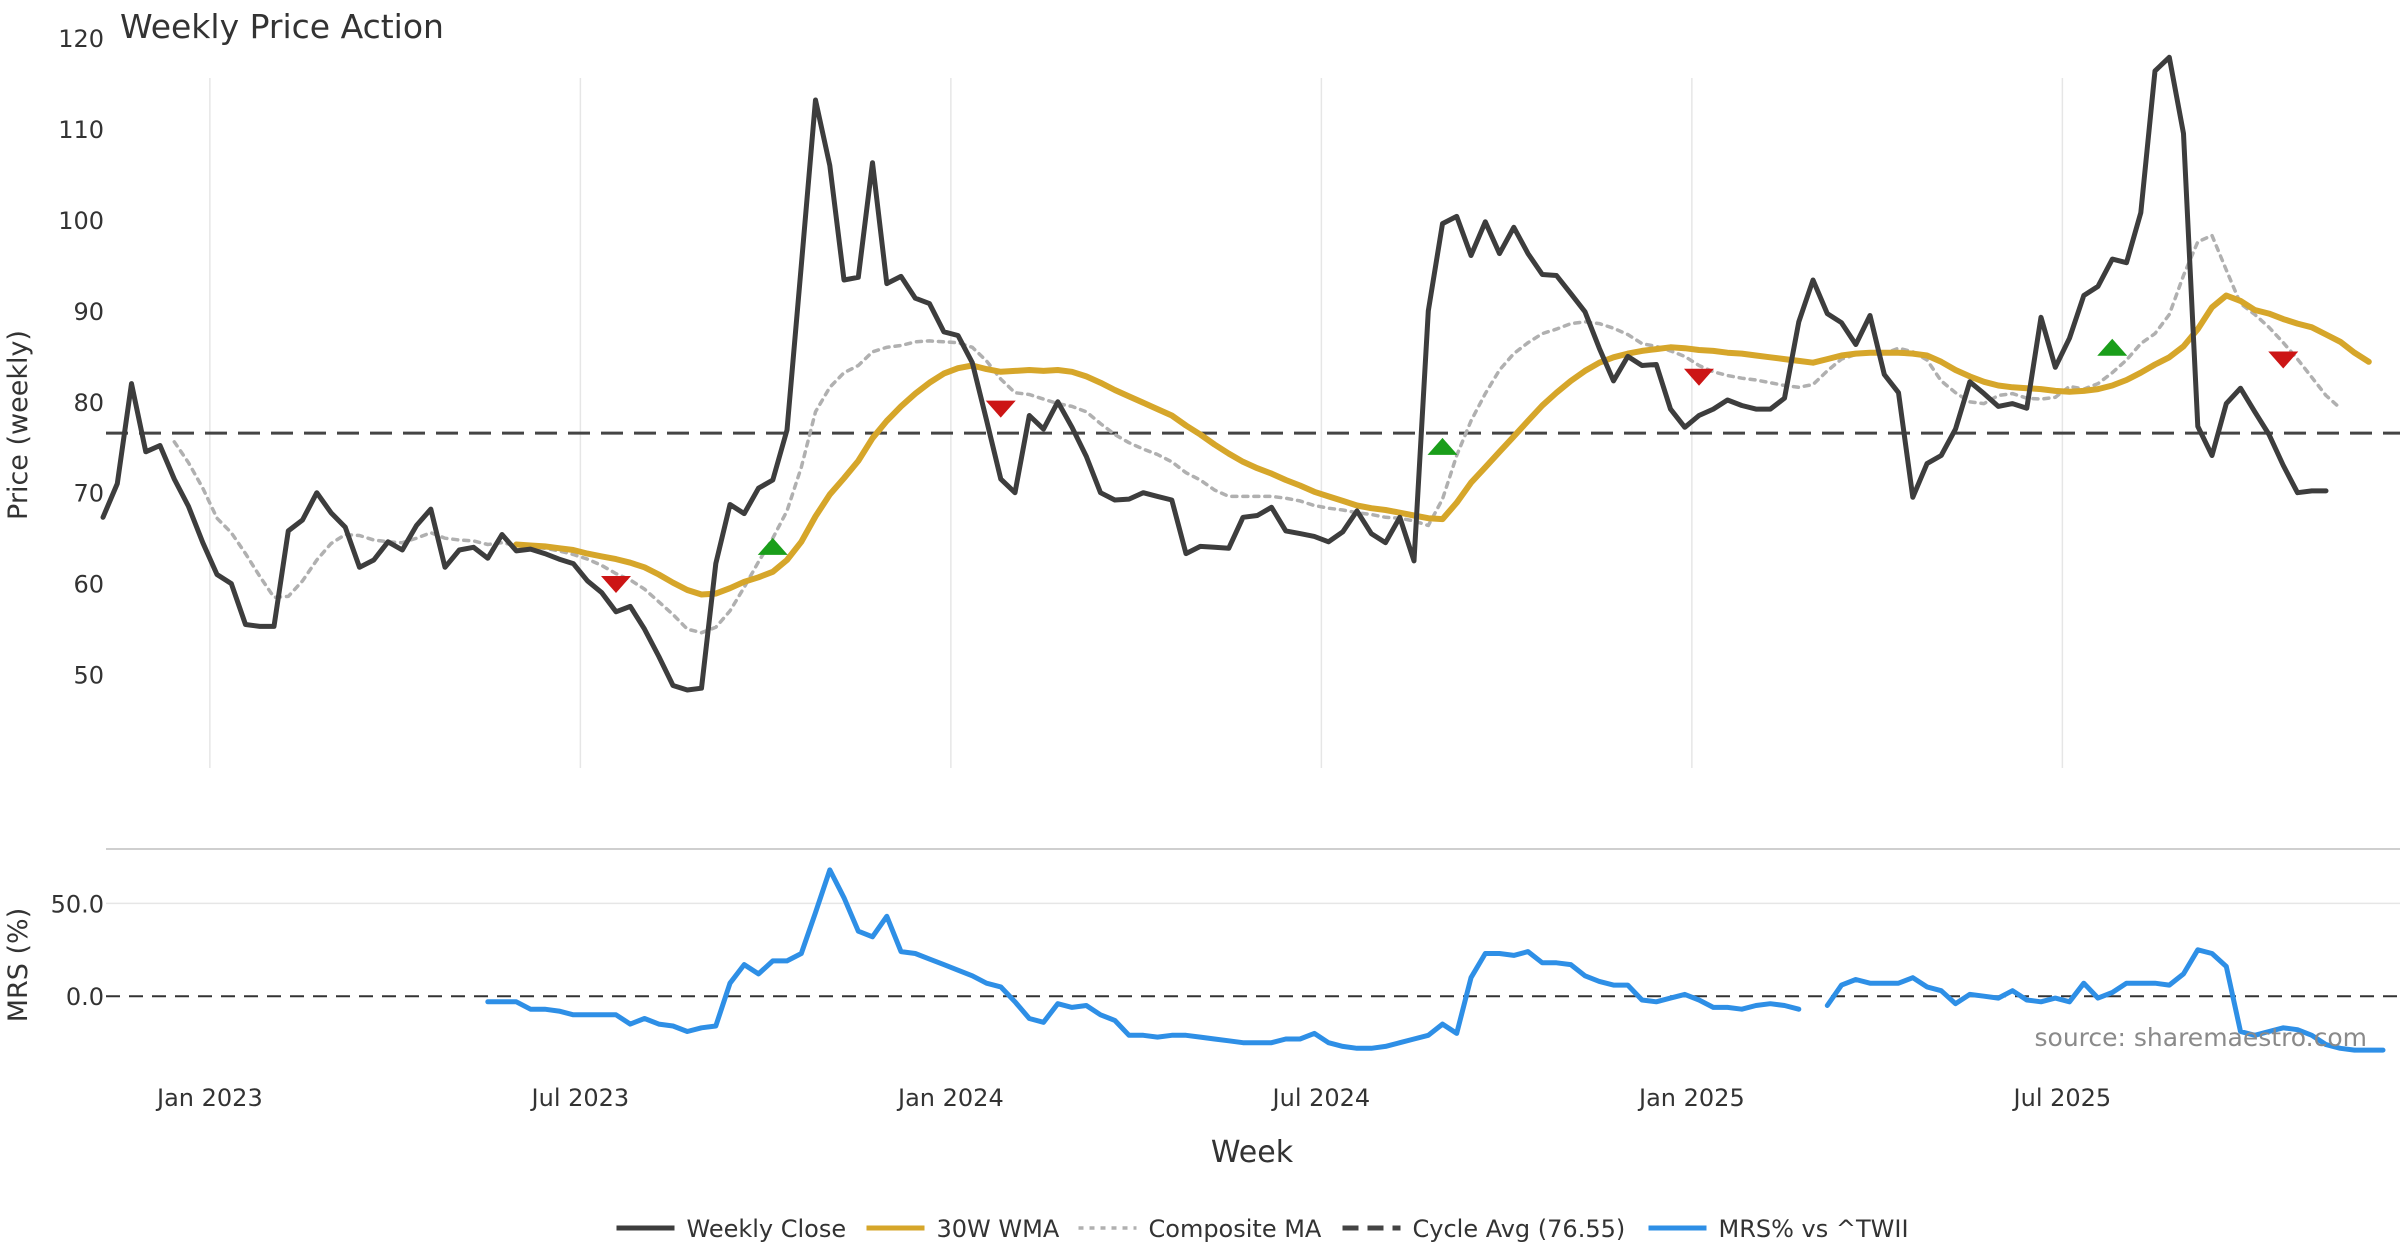 The image size is (2400, 1260). What do you see at coordinates (18, 425) in the screenshot?
I see `price-y-axis-label: Price (weekly)` at bounding box center [18, 425].